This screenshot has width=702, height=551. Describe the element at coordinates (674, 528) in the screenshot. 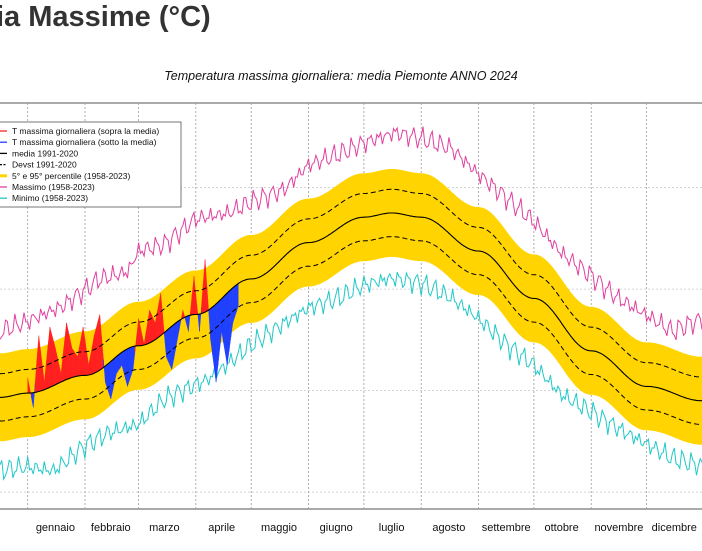

I see `tick-label-month: dicembre` at that location.